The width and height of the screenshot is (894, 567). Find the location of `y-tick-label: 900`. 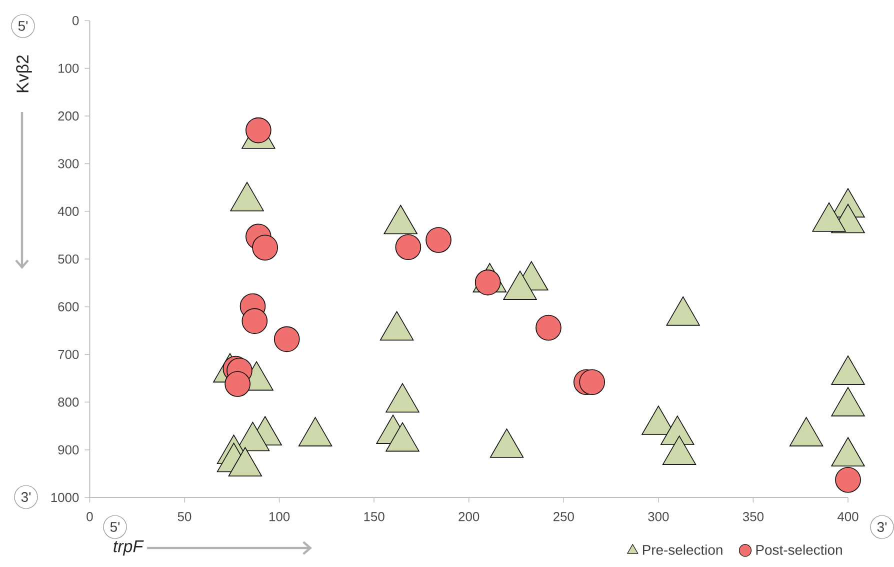

y-tick-label: 900 is located at coordinates (68, 449).